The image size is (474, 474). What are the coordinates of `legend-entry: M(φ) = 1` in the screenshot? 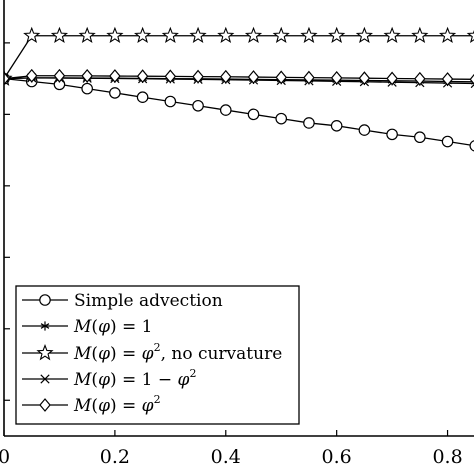 It's located at (87, 327).